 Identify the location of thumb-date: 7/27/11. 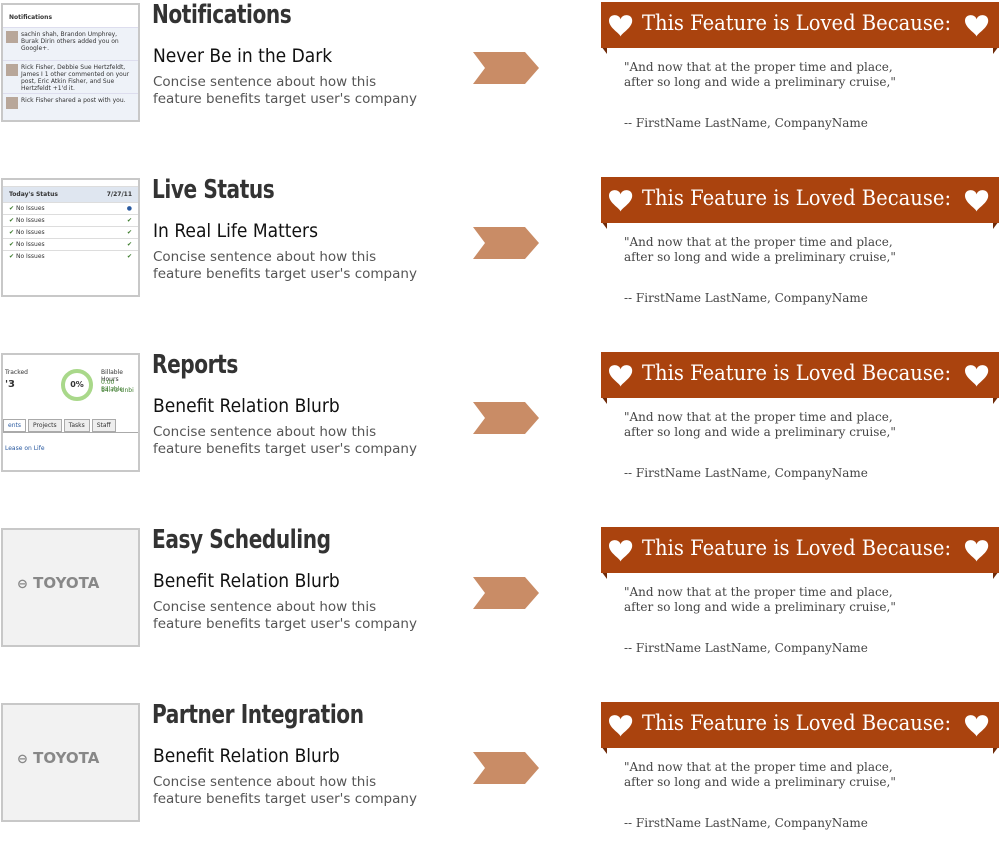
(119, 194).